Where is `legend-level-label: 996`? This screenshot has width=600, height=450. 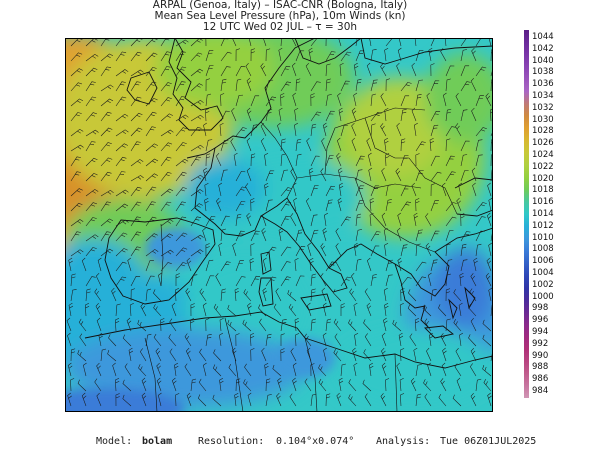 legend-level-label: 996 is located at coordinates (540, 320).